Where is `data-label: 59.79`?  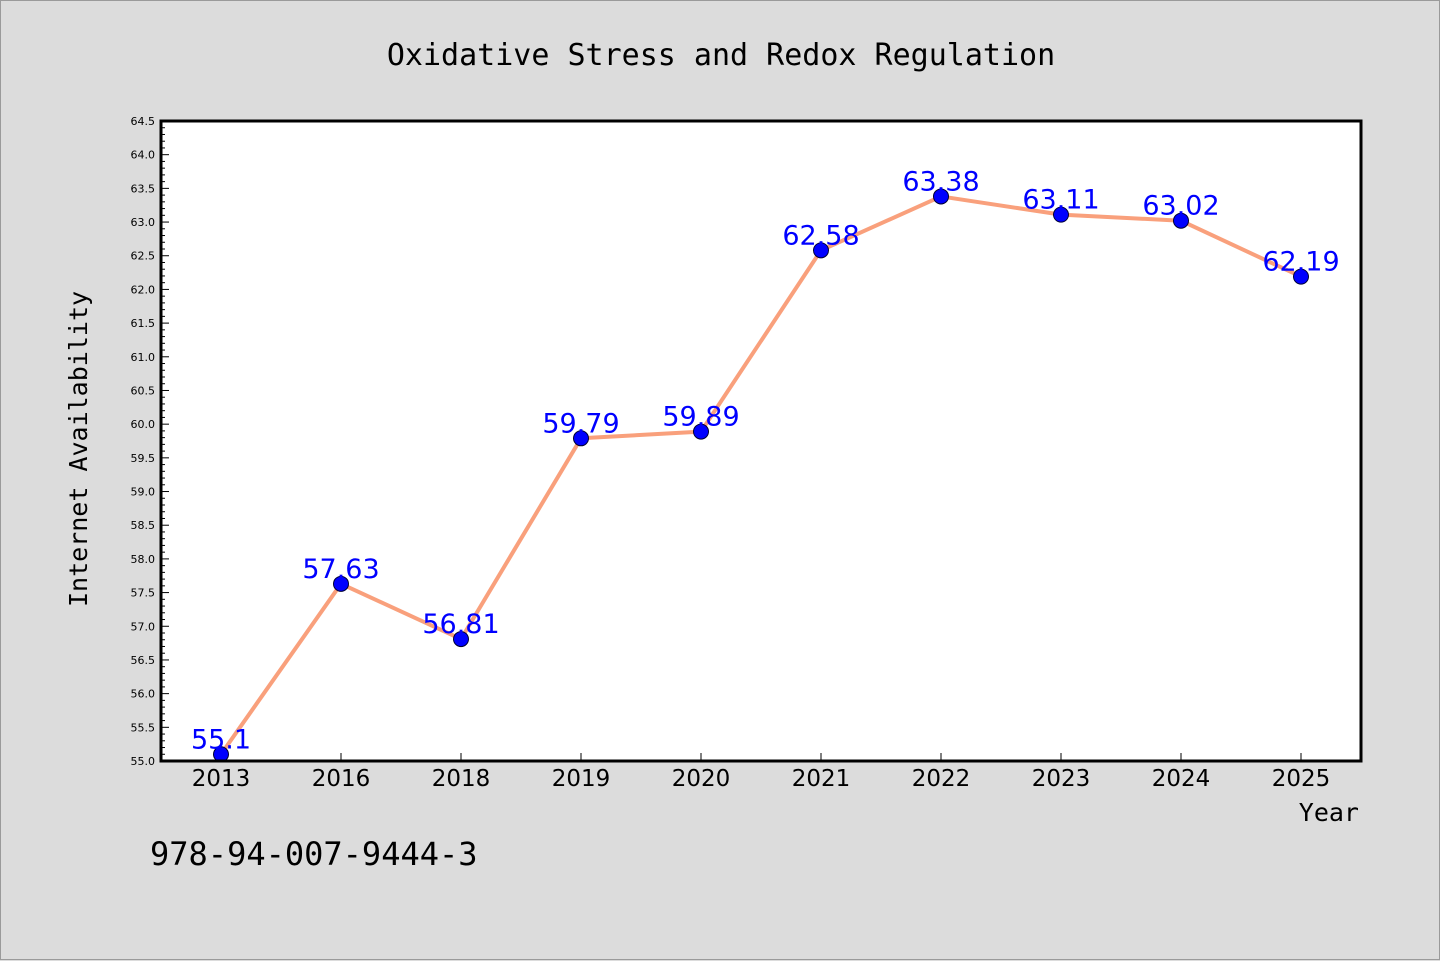
data-label: 59.79 is located at coordinates (580, 423).